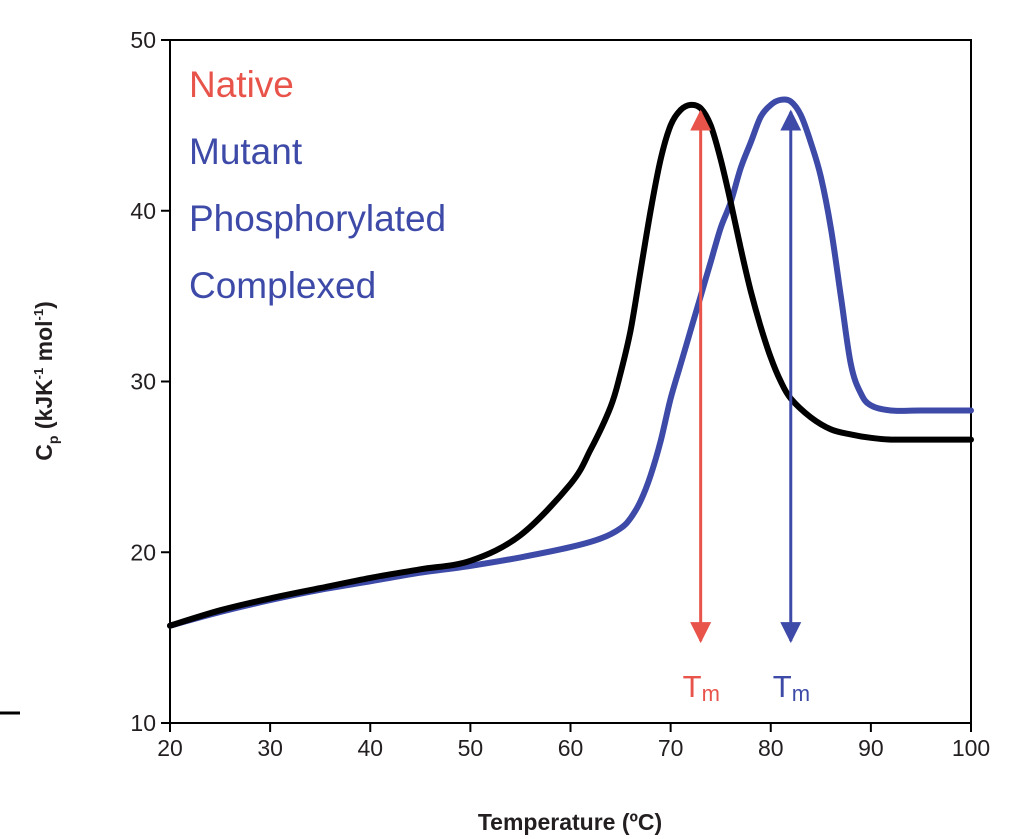  Describe the element at coordinates (570, 822) in the screenshot. I see `x-axis-title: Temperature (ºC)` at that location.